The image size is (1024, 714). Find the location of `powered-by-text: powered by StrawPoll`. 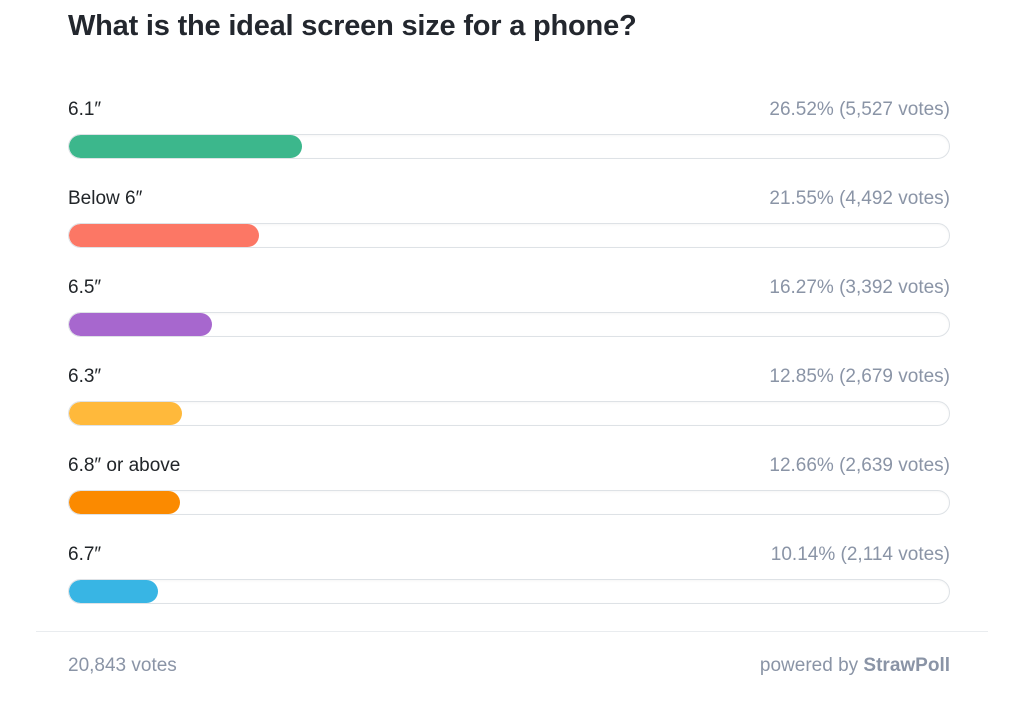

powered-by-text: powered by StrawPoll is located at coordinates (855, 666).